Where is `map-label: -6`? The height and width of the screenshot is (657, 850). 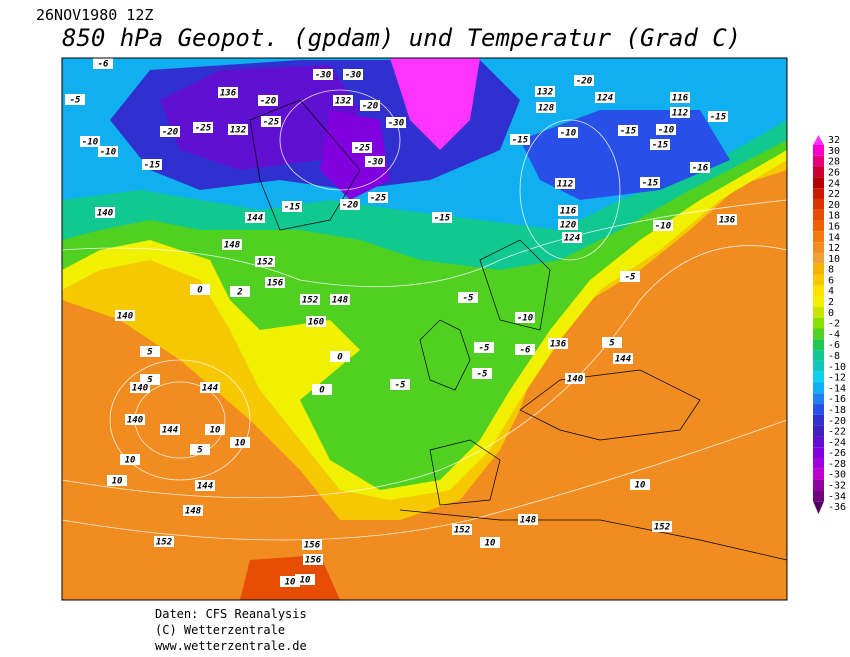 map-label: -6 is located at coordinates (103, 65).